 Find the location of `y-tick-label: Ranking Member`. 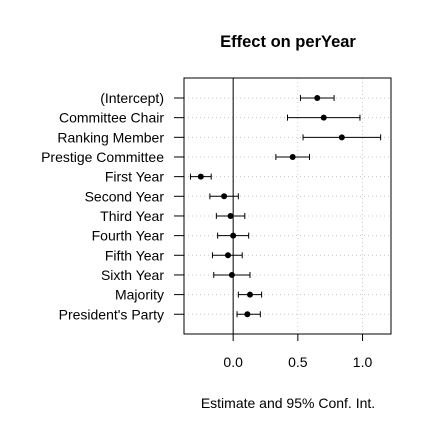

y-tick-label: Ranking Member is located at coordinates (110, 137).